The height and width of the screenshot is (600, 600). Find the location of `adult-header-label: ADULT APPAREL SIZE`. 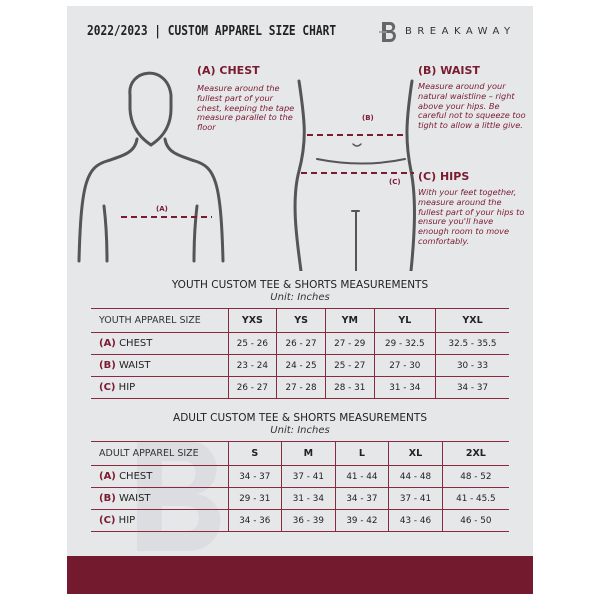

adult-header-label: ADULT APPAREL SIZE is located at coordinates (159, 453).